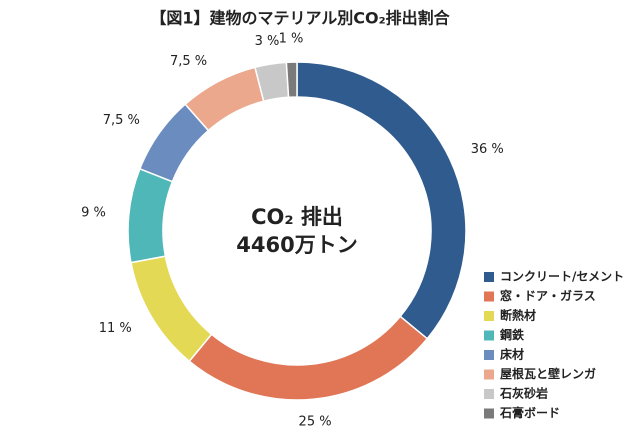 This screenshot has height=442, width=640. Describe the element at coordinates (291, 80) in the screenshot. I see `donut-segment` at that location.